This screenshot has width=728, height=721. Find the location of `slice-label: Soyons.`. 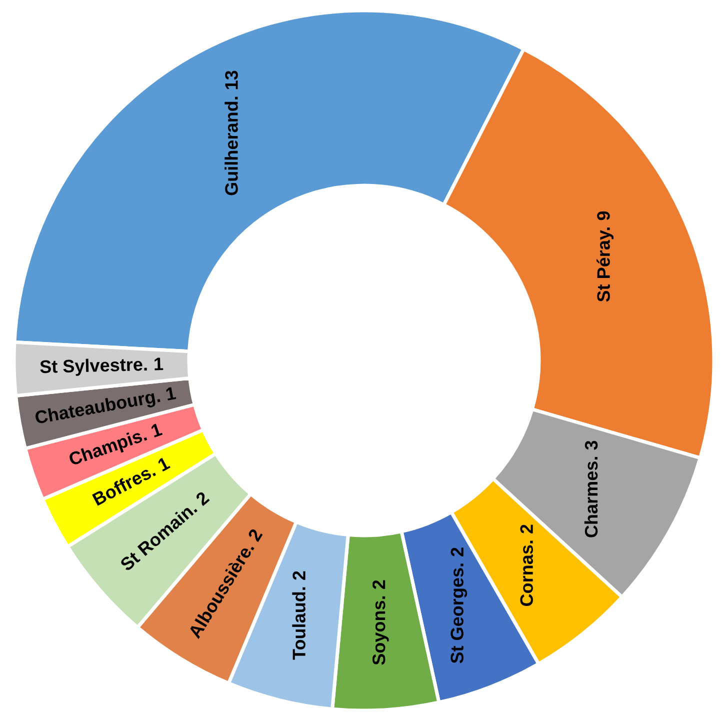

slice-label: Soyons. is located at coordinates (380, 630).